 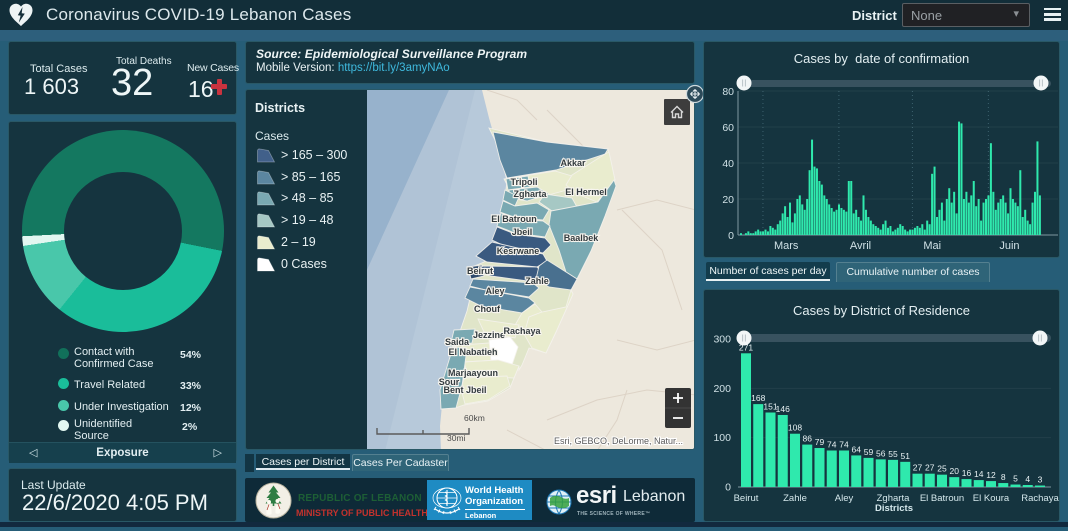 I want to click on svg-text: 60km, so click(x=474, y=418).